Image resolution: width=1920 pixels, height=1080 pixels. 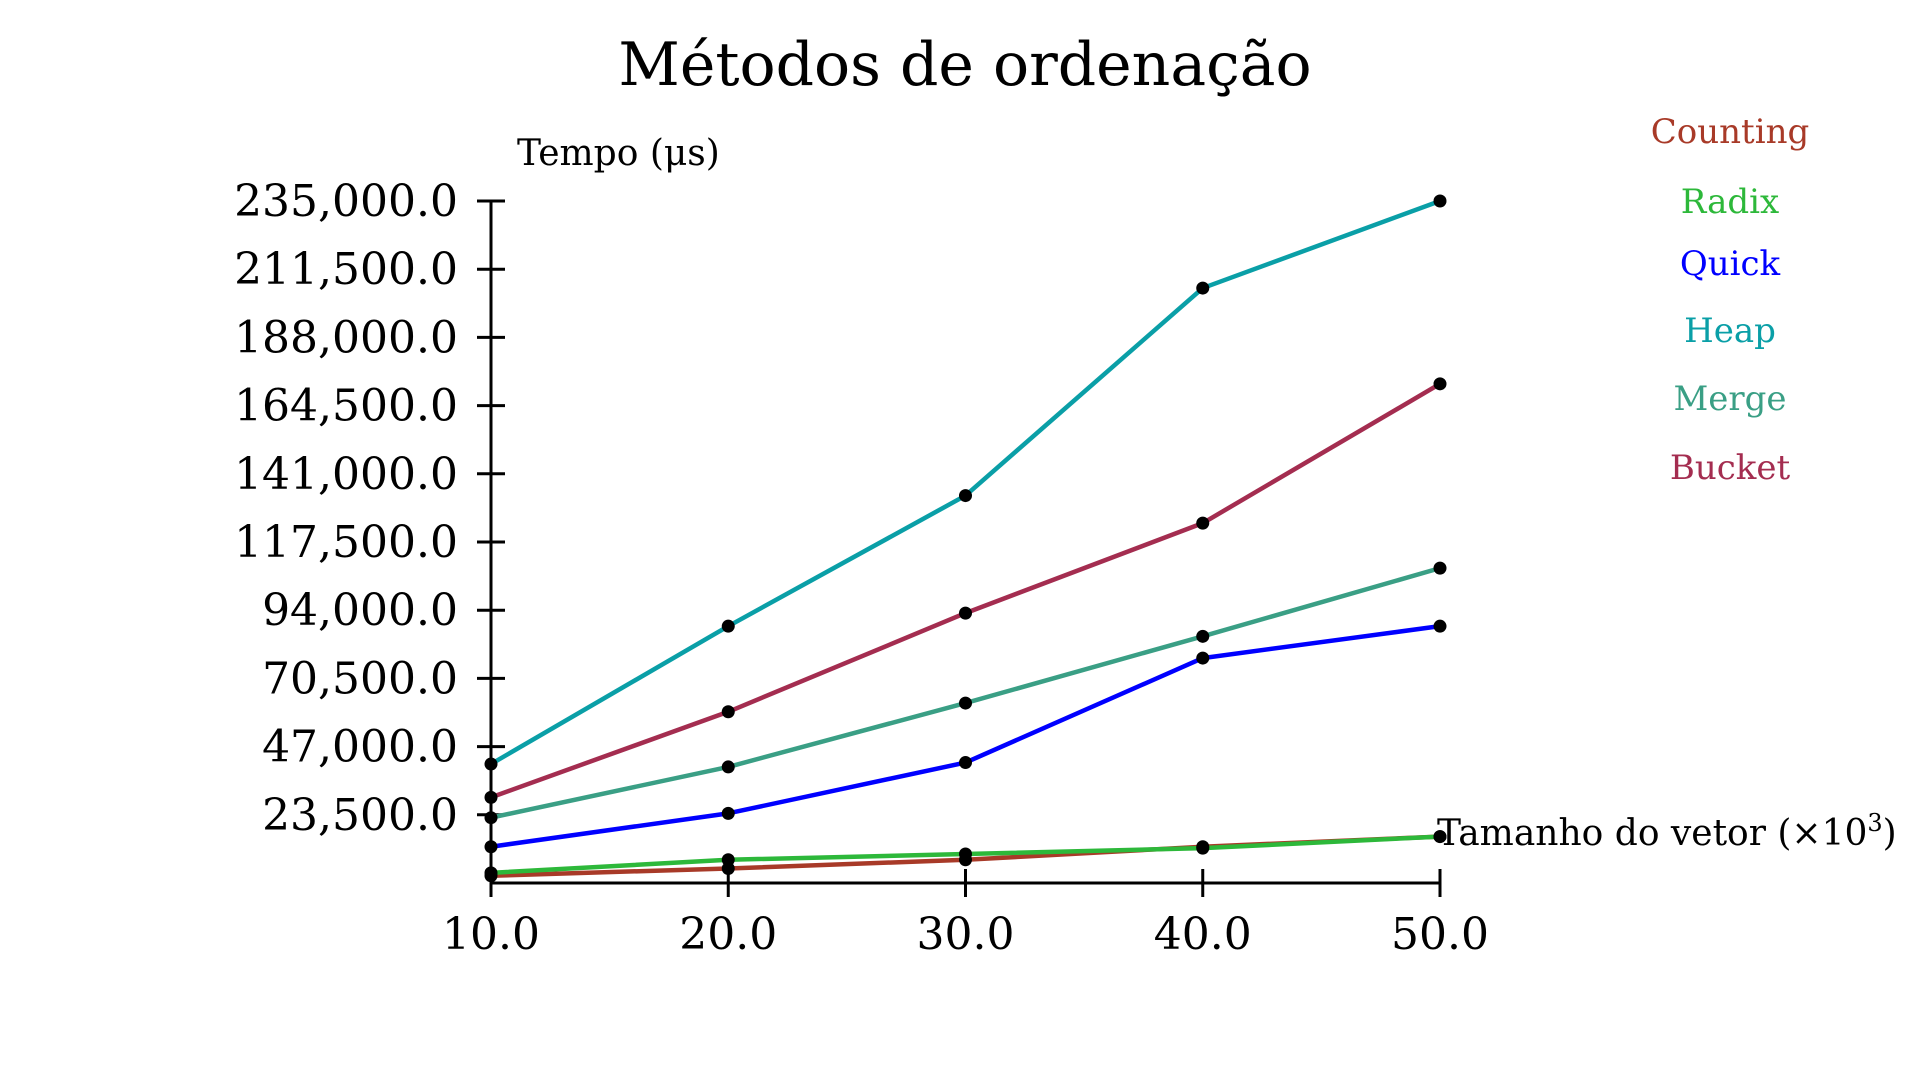 I want to click on series-line-merge, so click(x=965, y=692).